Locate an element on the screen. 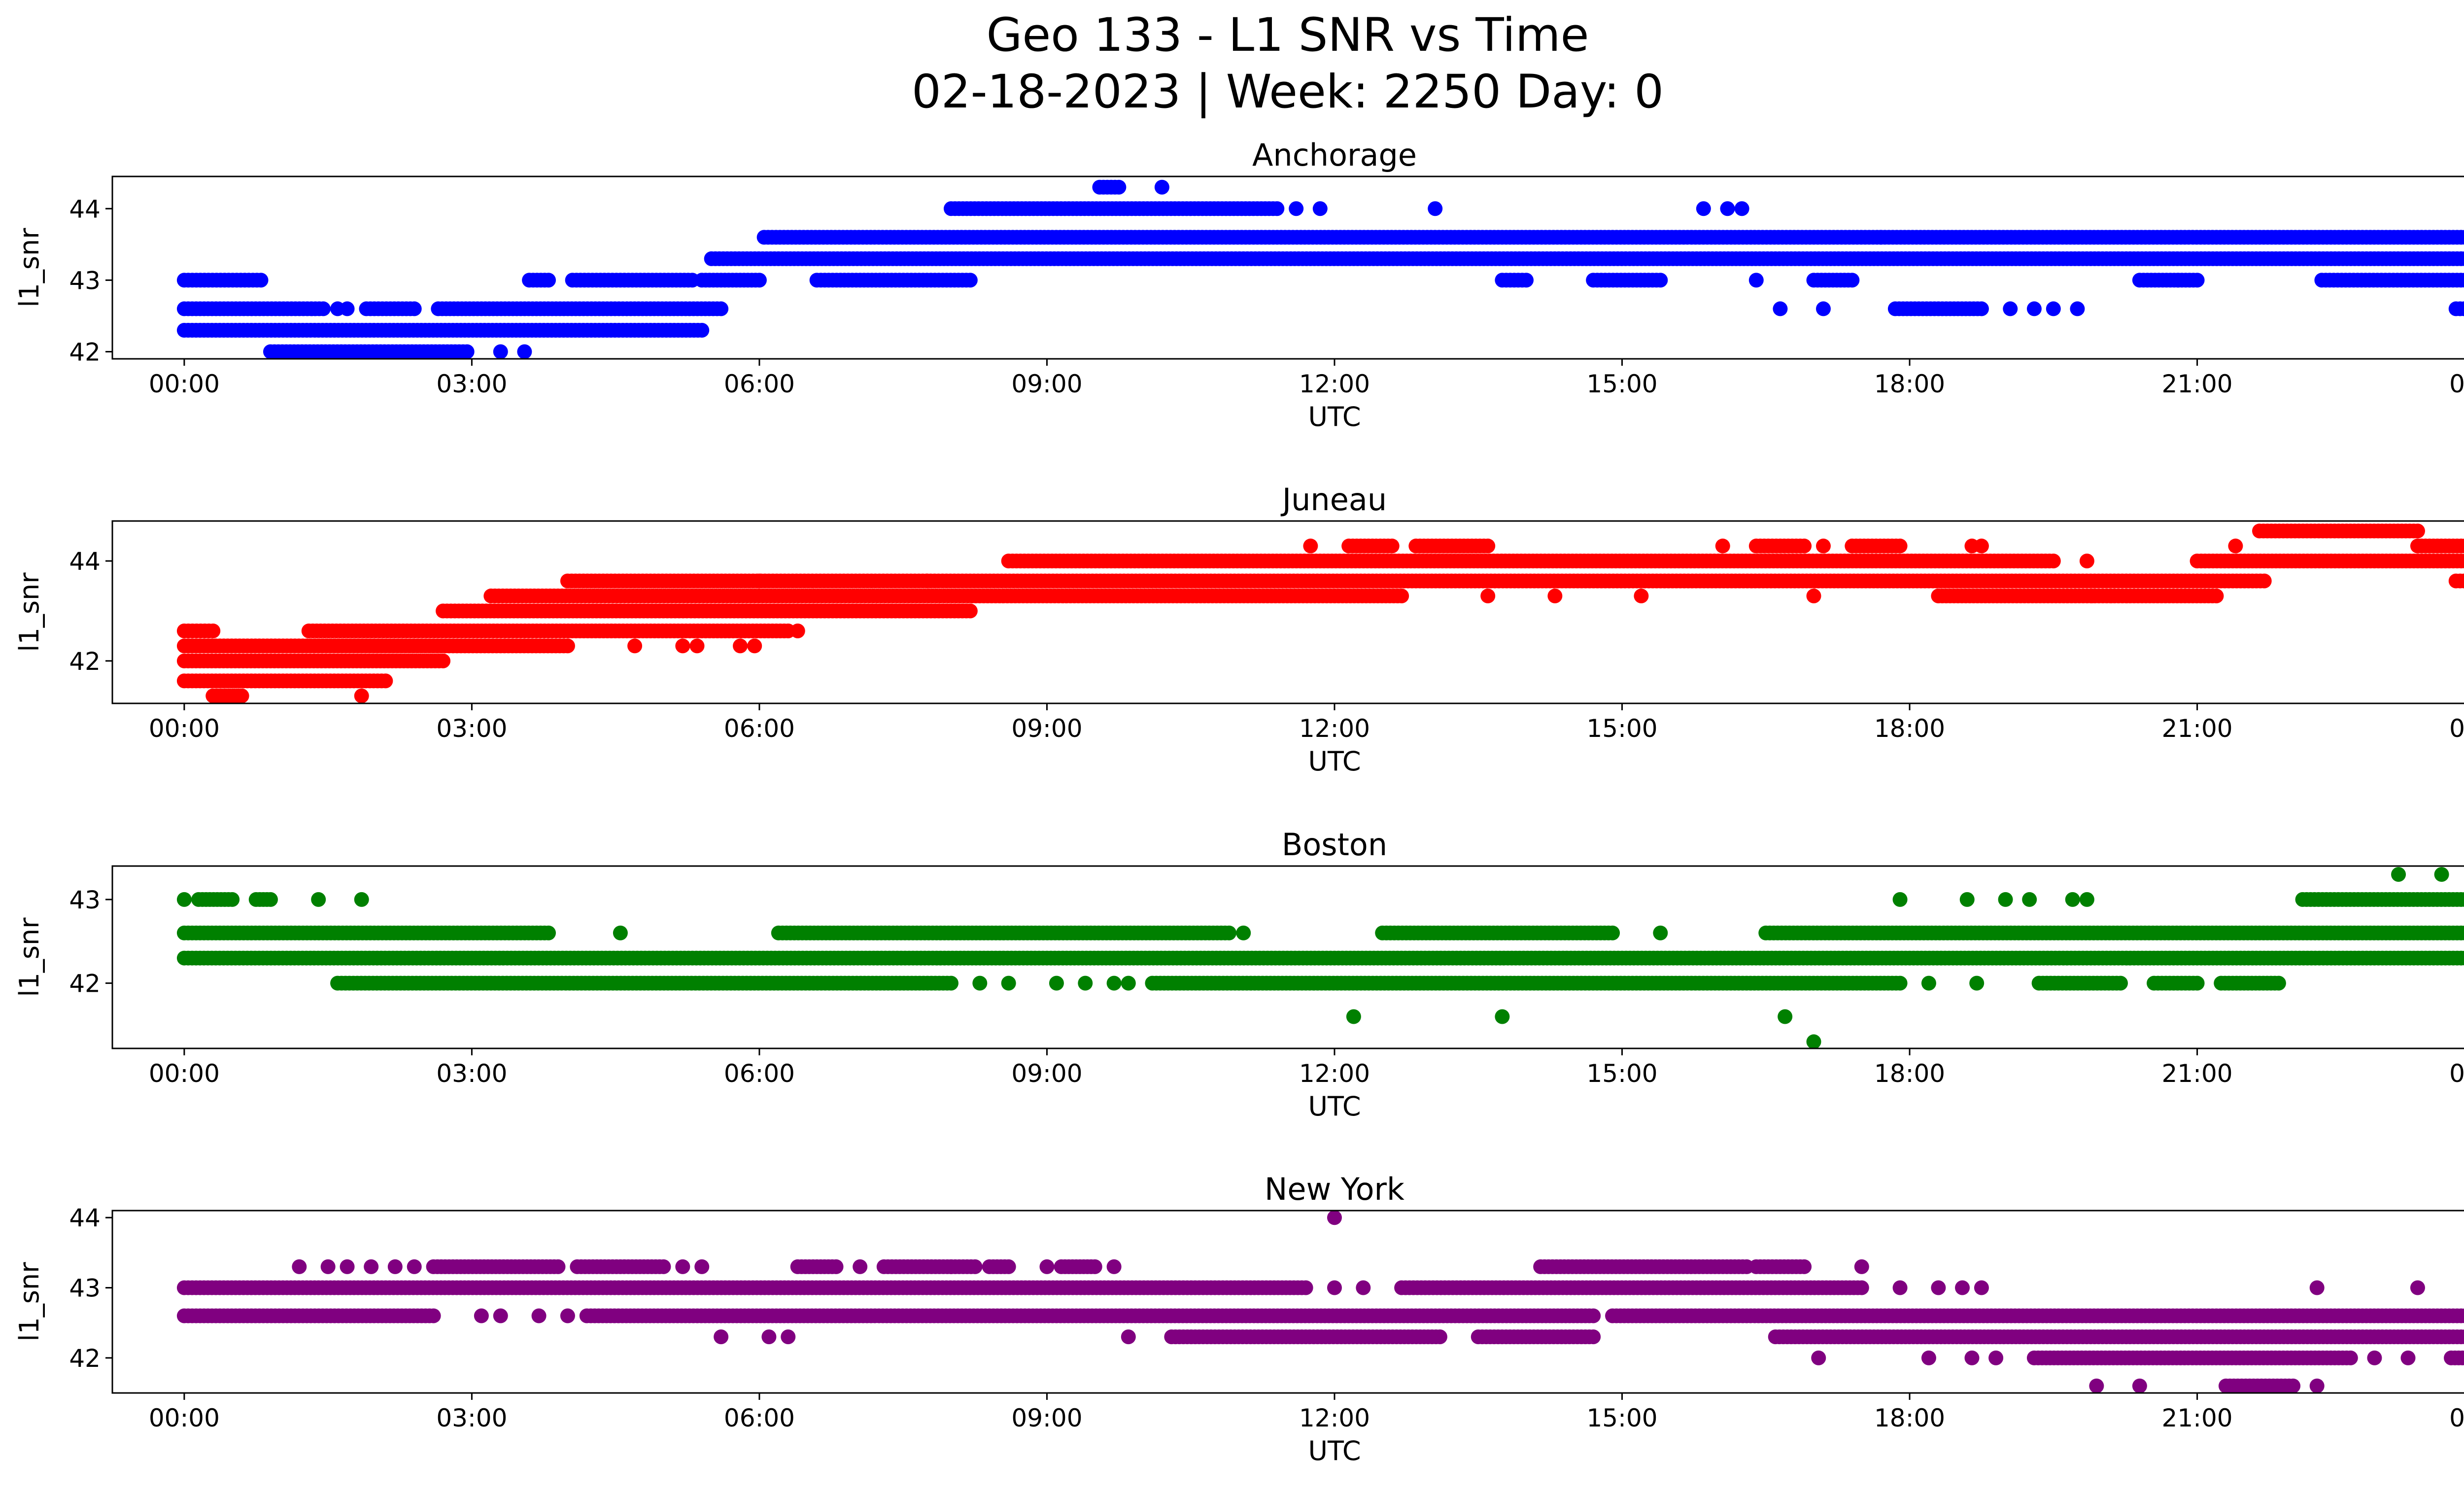 The width and height of the screenshot is (2464, 1495). x-tick-label: 15:00 is located at coordinates (1621, 1073).